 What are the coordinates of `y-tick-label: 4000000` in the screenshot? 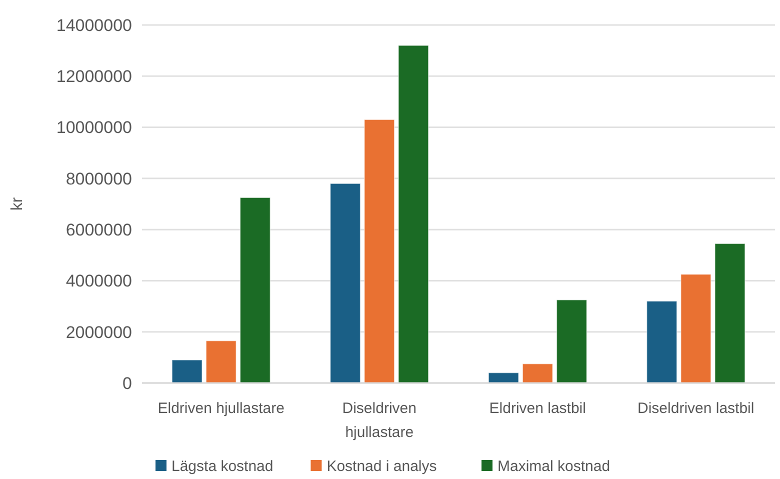 It's located at (99, 281).